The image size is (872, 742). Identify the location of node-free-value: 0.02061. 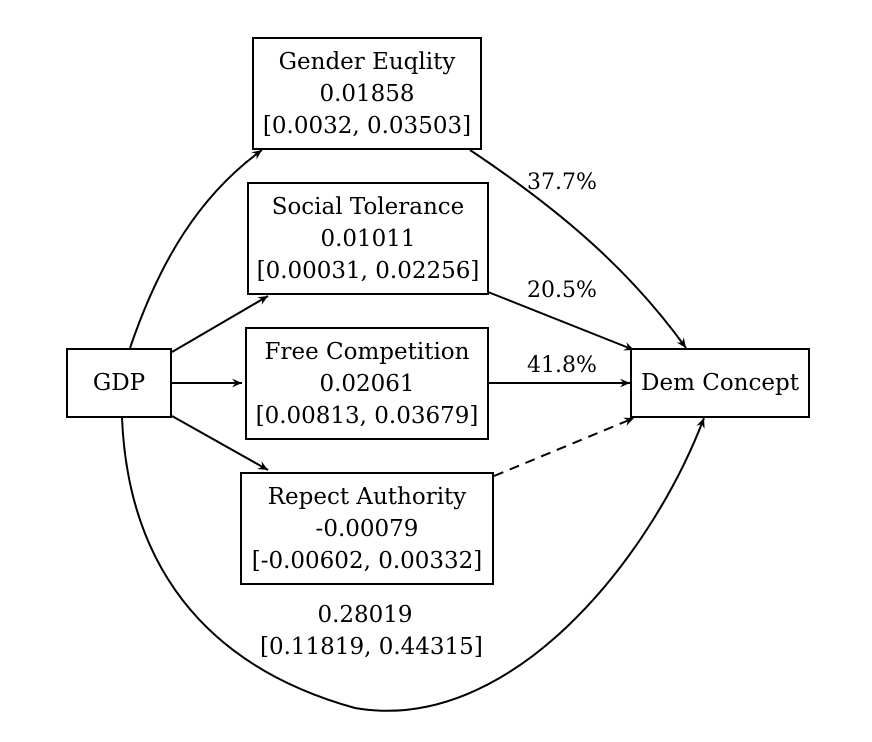
(367, 383).